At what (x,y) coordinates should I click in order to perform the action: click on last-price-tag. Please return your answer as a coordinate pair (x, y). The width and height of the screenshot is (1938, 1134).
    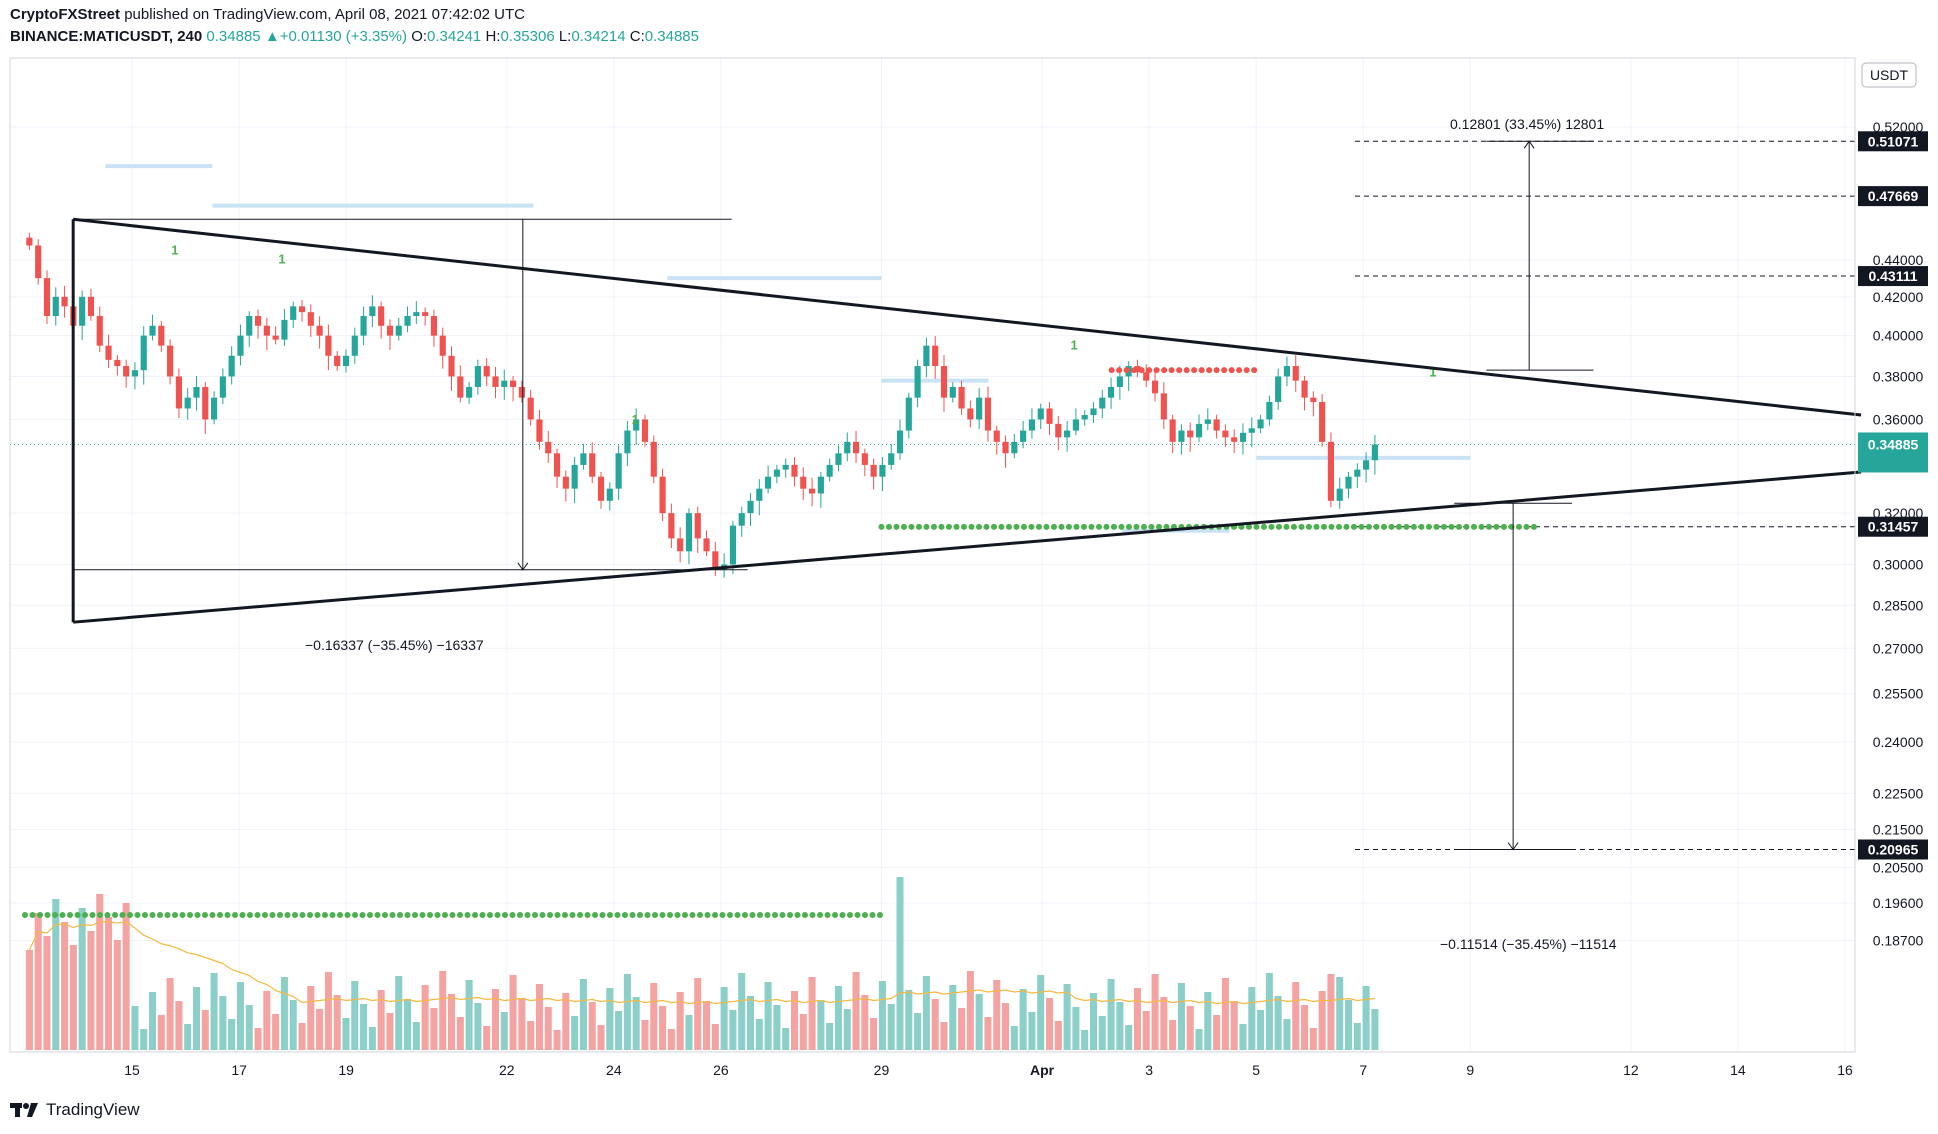
    Looking at the image, I should click on (1893, 452).